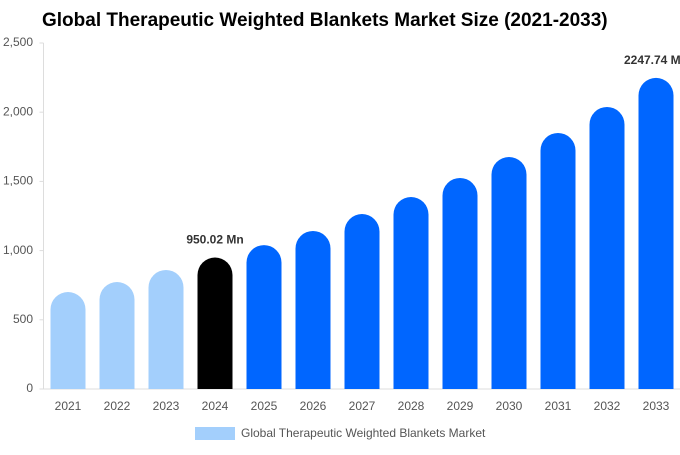  Describe the element at coordinates (18, 111) in the screenshot. I see `y-tick-label: 2,000` at that location.